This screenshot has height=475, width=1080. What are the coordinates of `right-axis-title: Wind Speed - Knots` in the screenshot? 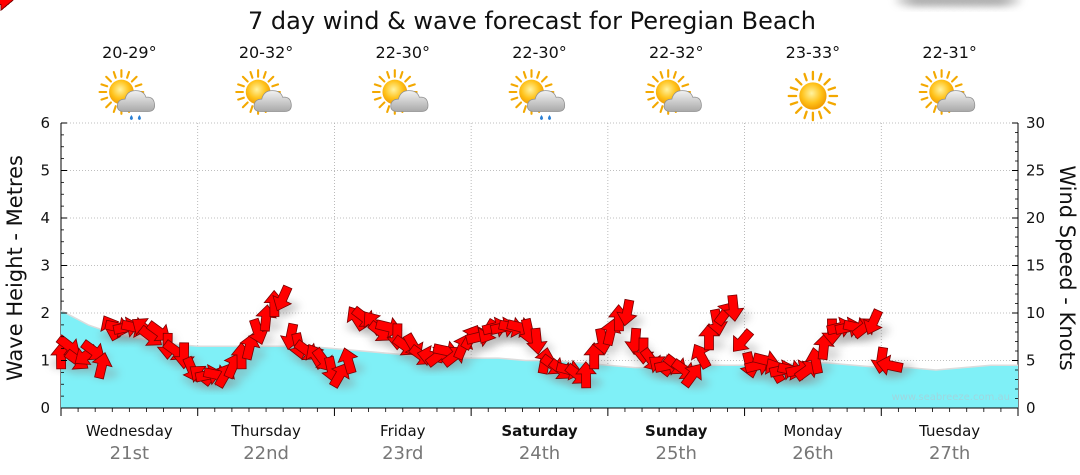 It's located at (1067, 267).